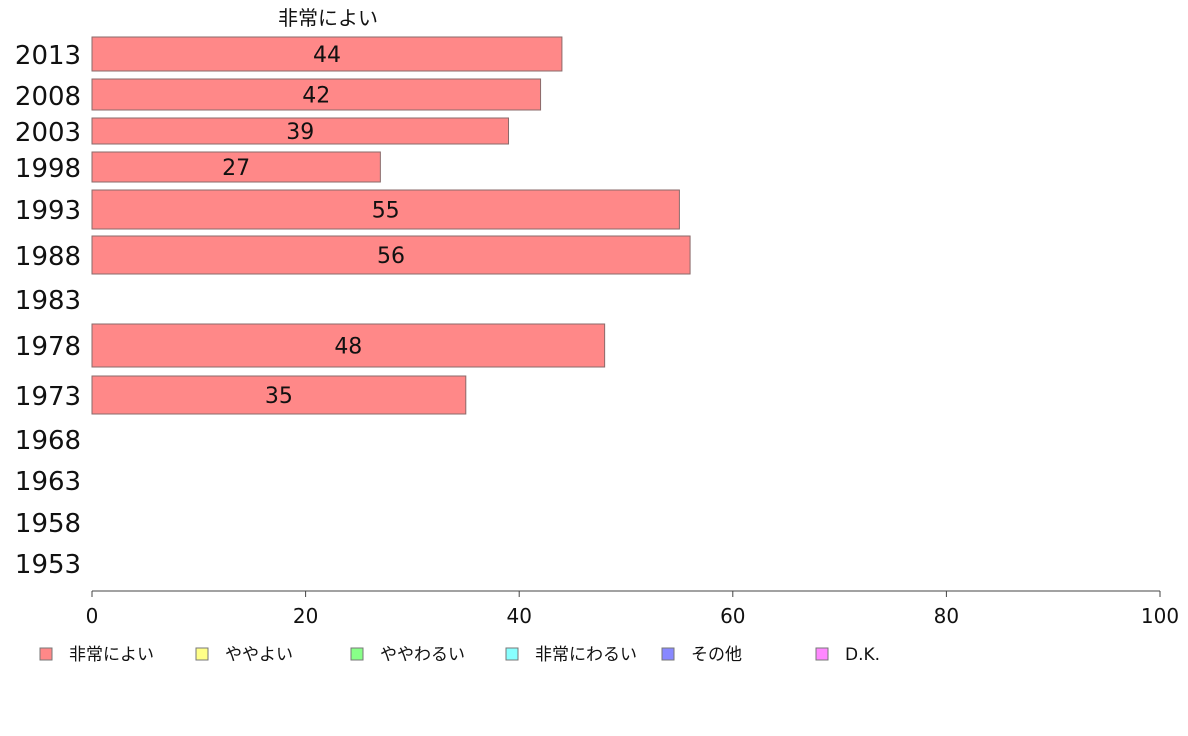 The width and height of the screenshot is (1188, 736). What do you see at coordinates (862, 655) in the screenshot?
I see `legend-label-5: D.K.` at bounding box center [862, 655].